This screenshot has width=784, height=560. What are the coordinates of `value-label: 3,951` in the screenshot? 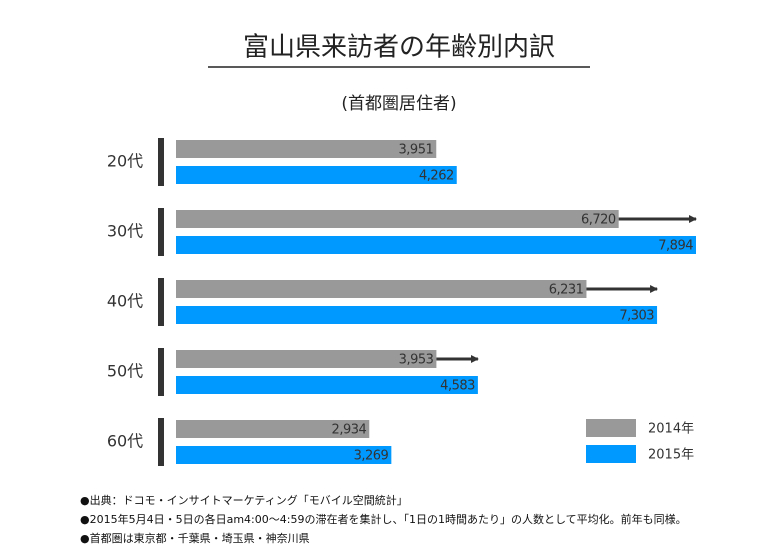 It's located at (416, 150).